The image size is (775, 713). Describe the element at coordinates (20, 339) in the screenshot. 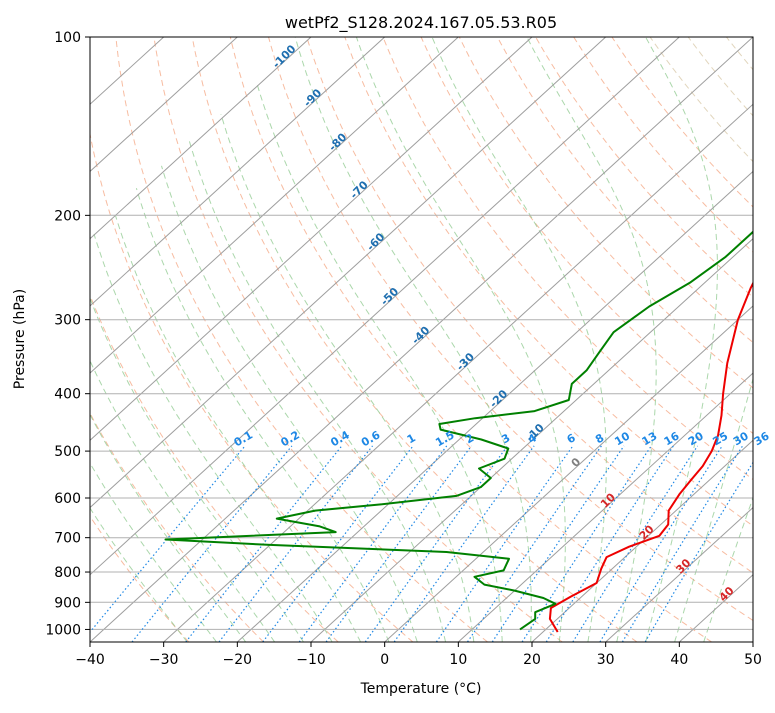

I see `y-axis-title: Pressure (hPa)` at that location.